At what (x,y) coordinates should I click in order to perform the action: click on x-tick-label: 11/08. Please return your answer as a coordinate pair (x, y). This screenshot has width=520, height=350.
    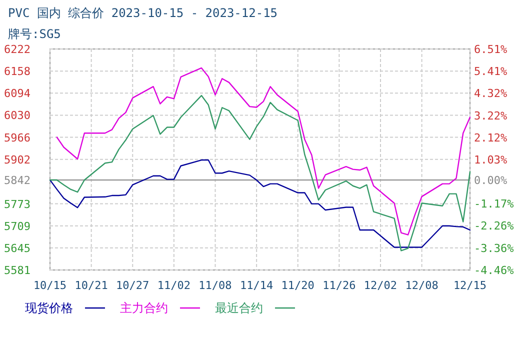
    Looking at the image, I should click on (215, 285).